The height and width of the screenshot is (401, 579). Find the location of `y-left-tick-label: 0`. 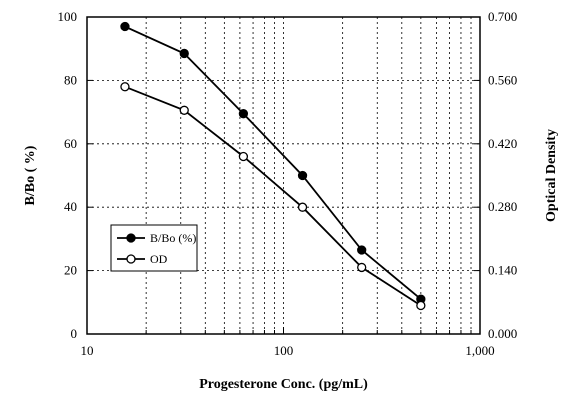

y-left-tick-label: 0 is located at coordinates (74, 333).